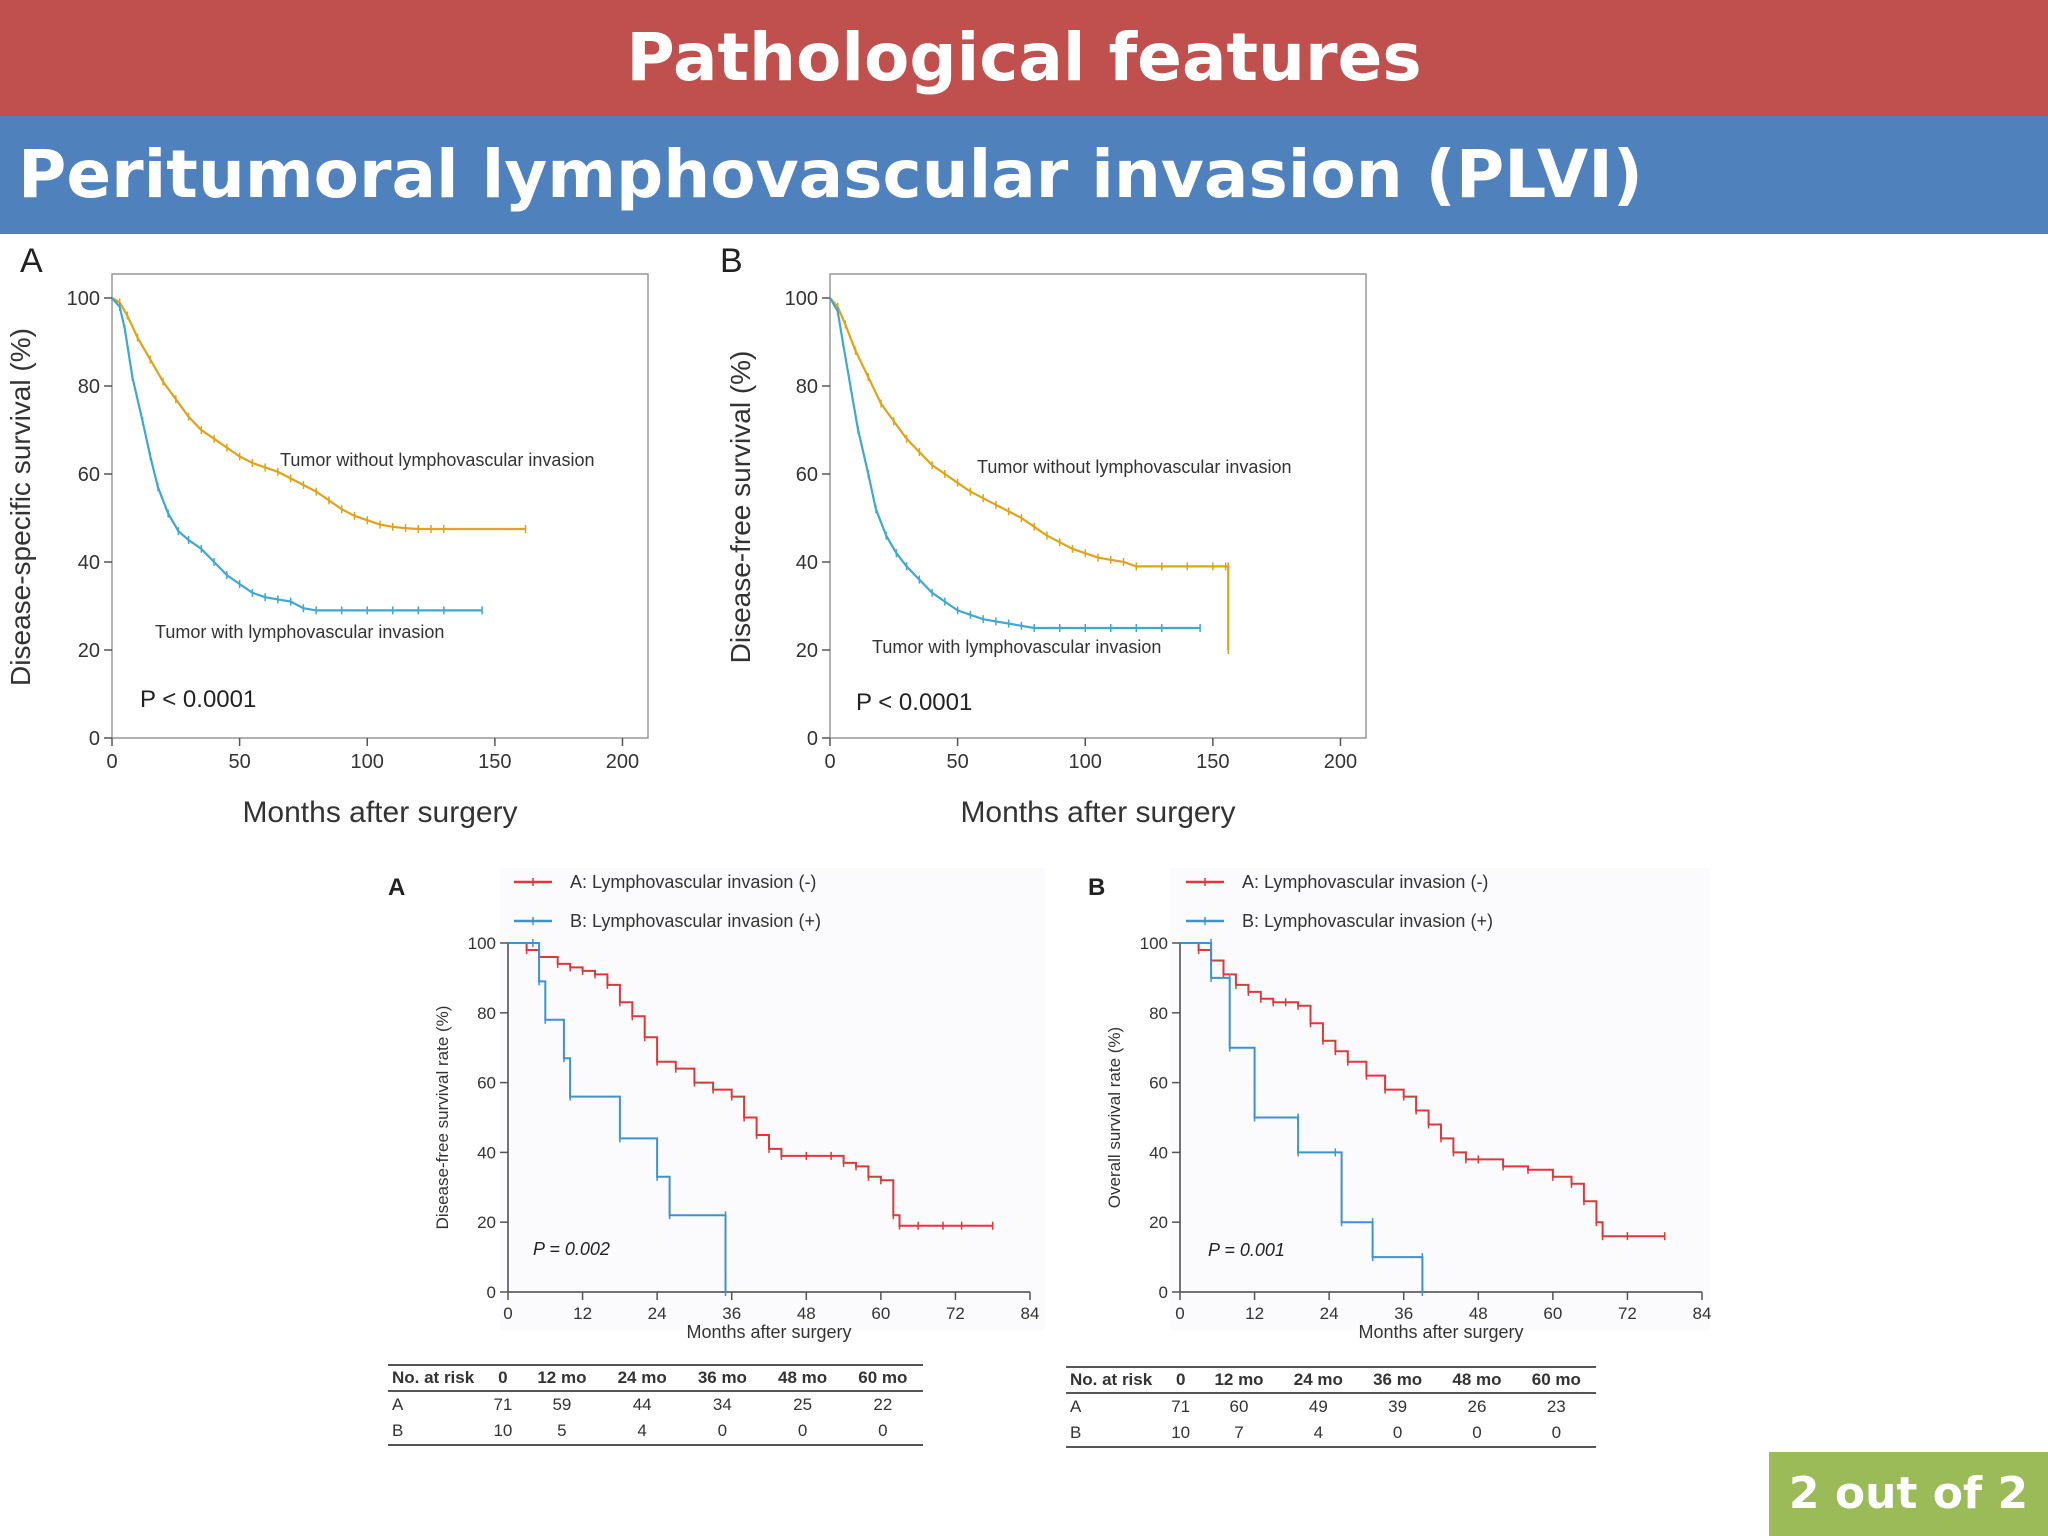 This screenshot has height=1536, width=2048. Describe the element at coordinates (1302, 1117) in the screenshot. I see `chart-3-series-1-line` at that location.